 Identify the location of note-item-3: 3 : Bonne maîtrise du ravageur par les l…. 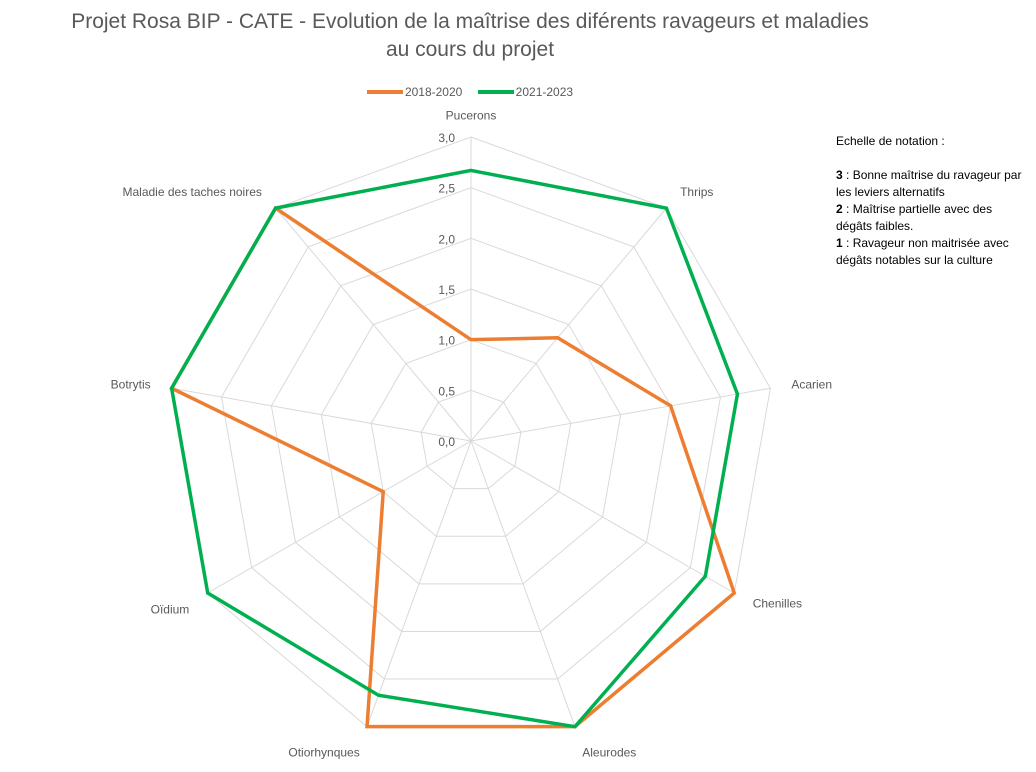
(929, 183).